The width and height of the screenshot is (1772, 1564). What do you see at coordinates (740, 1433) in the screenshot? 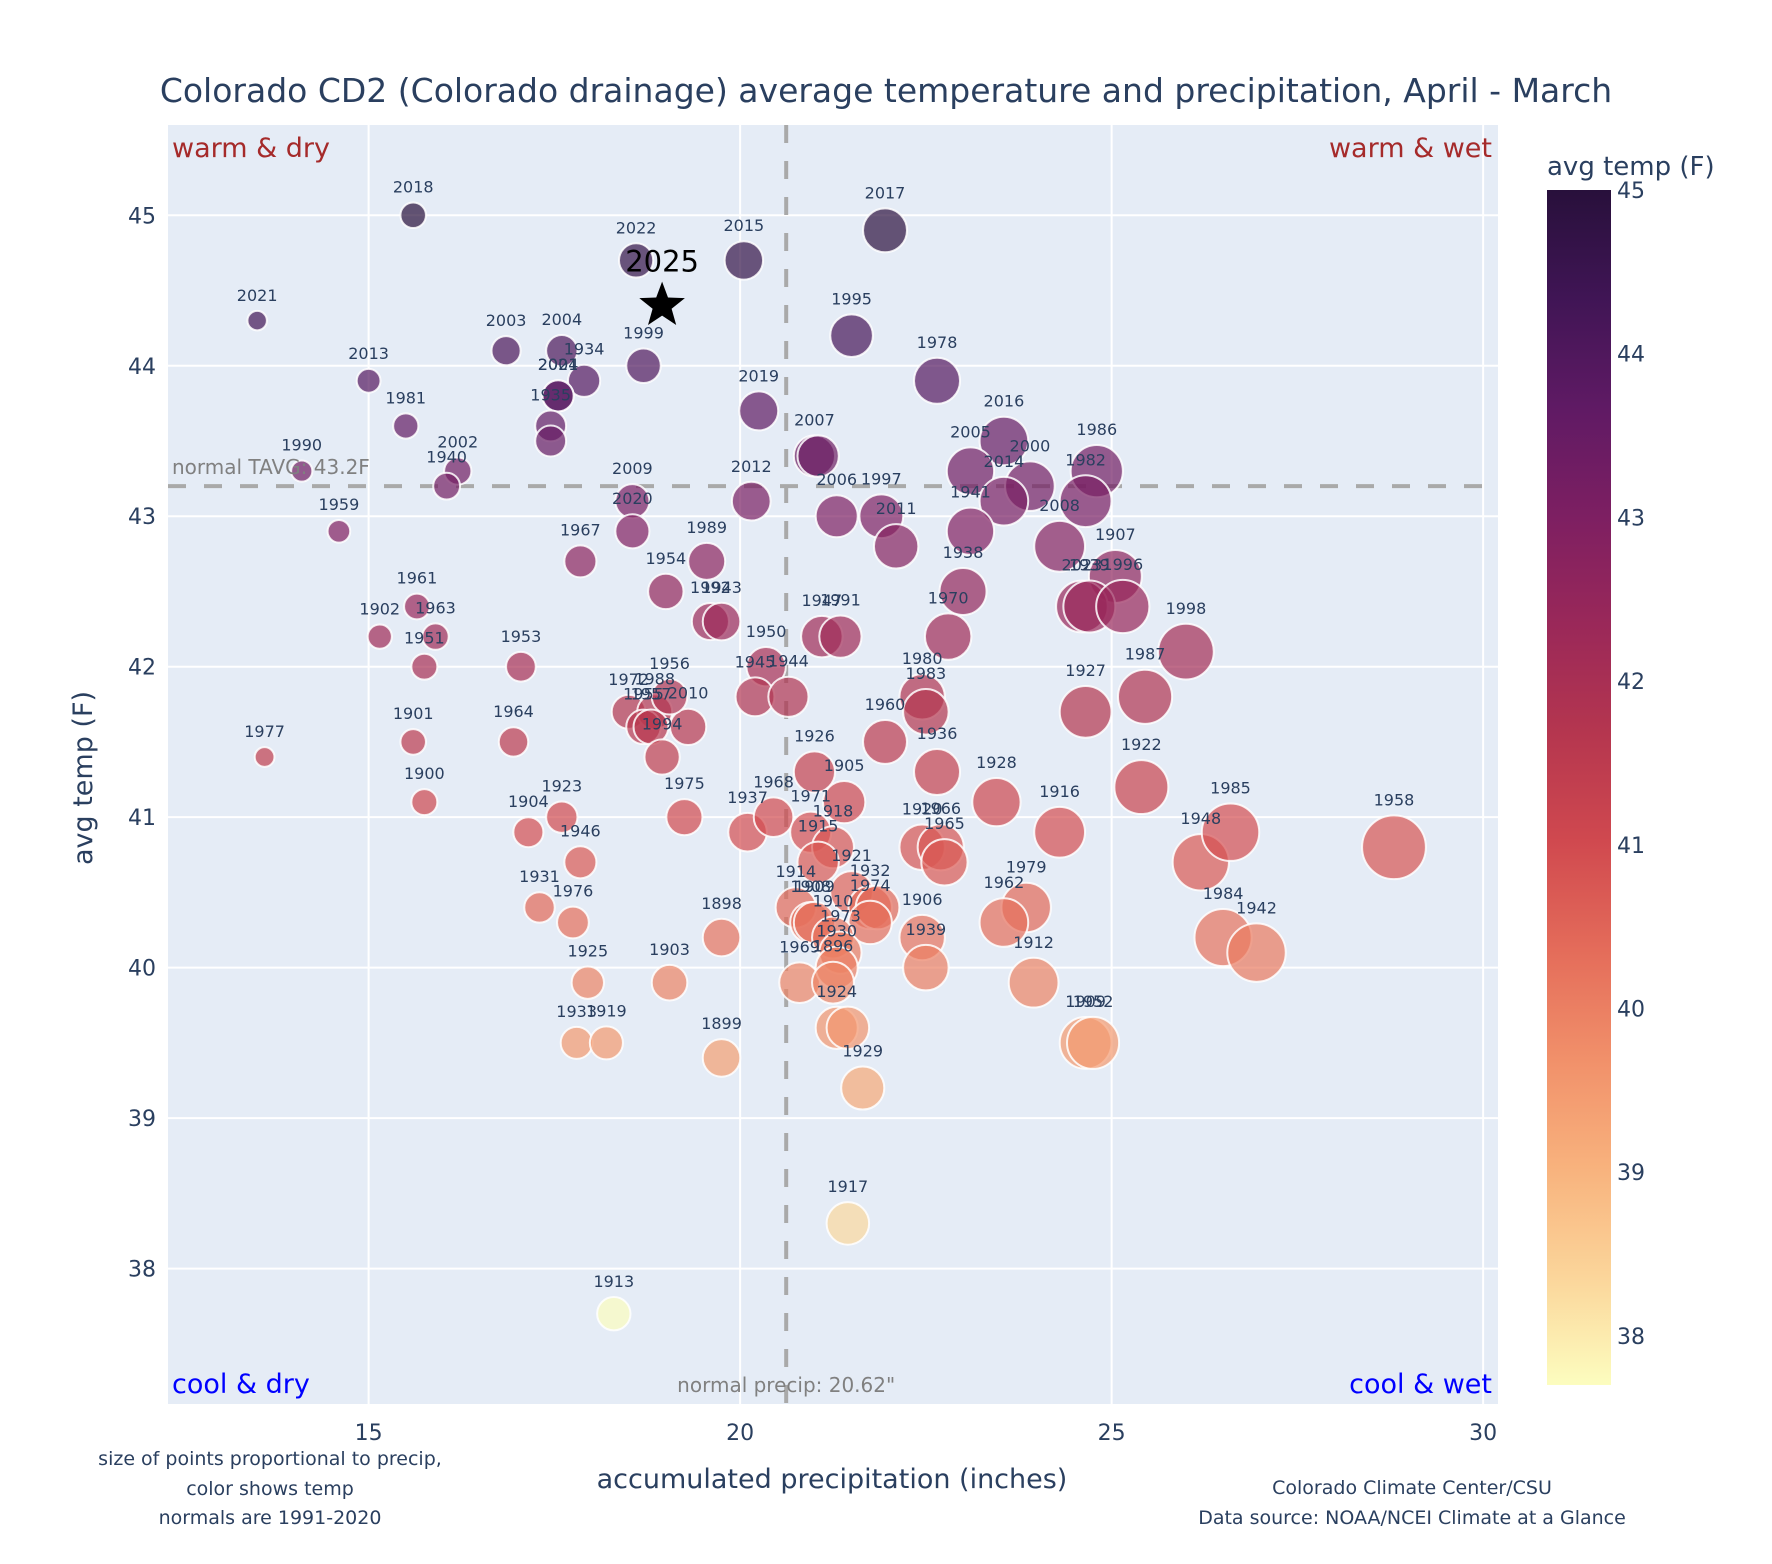
I see `x-tick-label: 20` at bounding box center [740, 1433].